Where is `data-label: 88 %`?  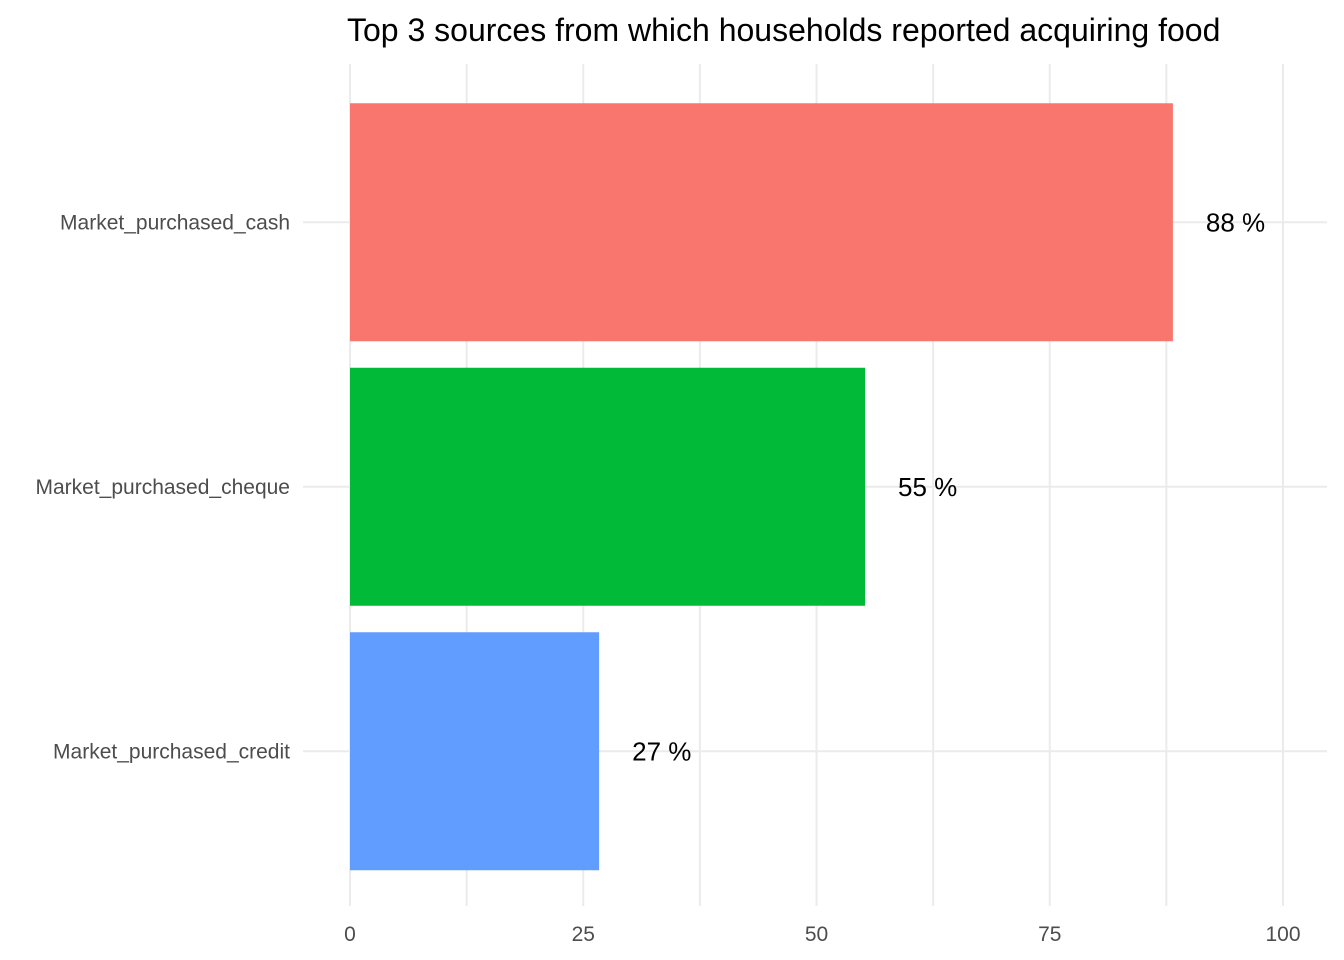 data-label: 88 % is located at coordinates (1235, 222).